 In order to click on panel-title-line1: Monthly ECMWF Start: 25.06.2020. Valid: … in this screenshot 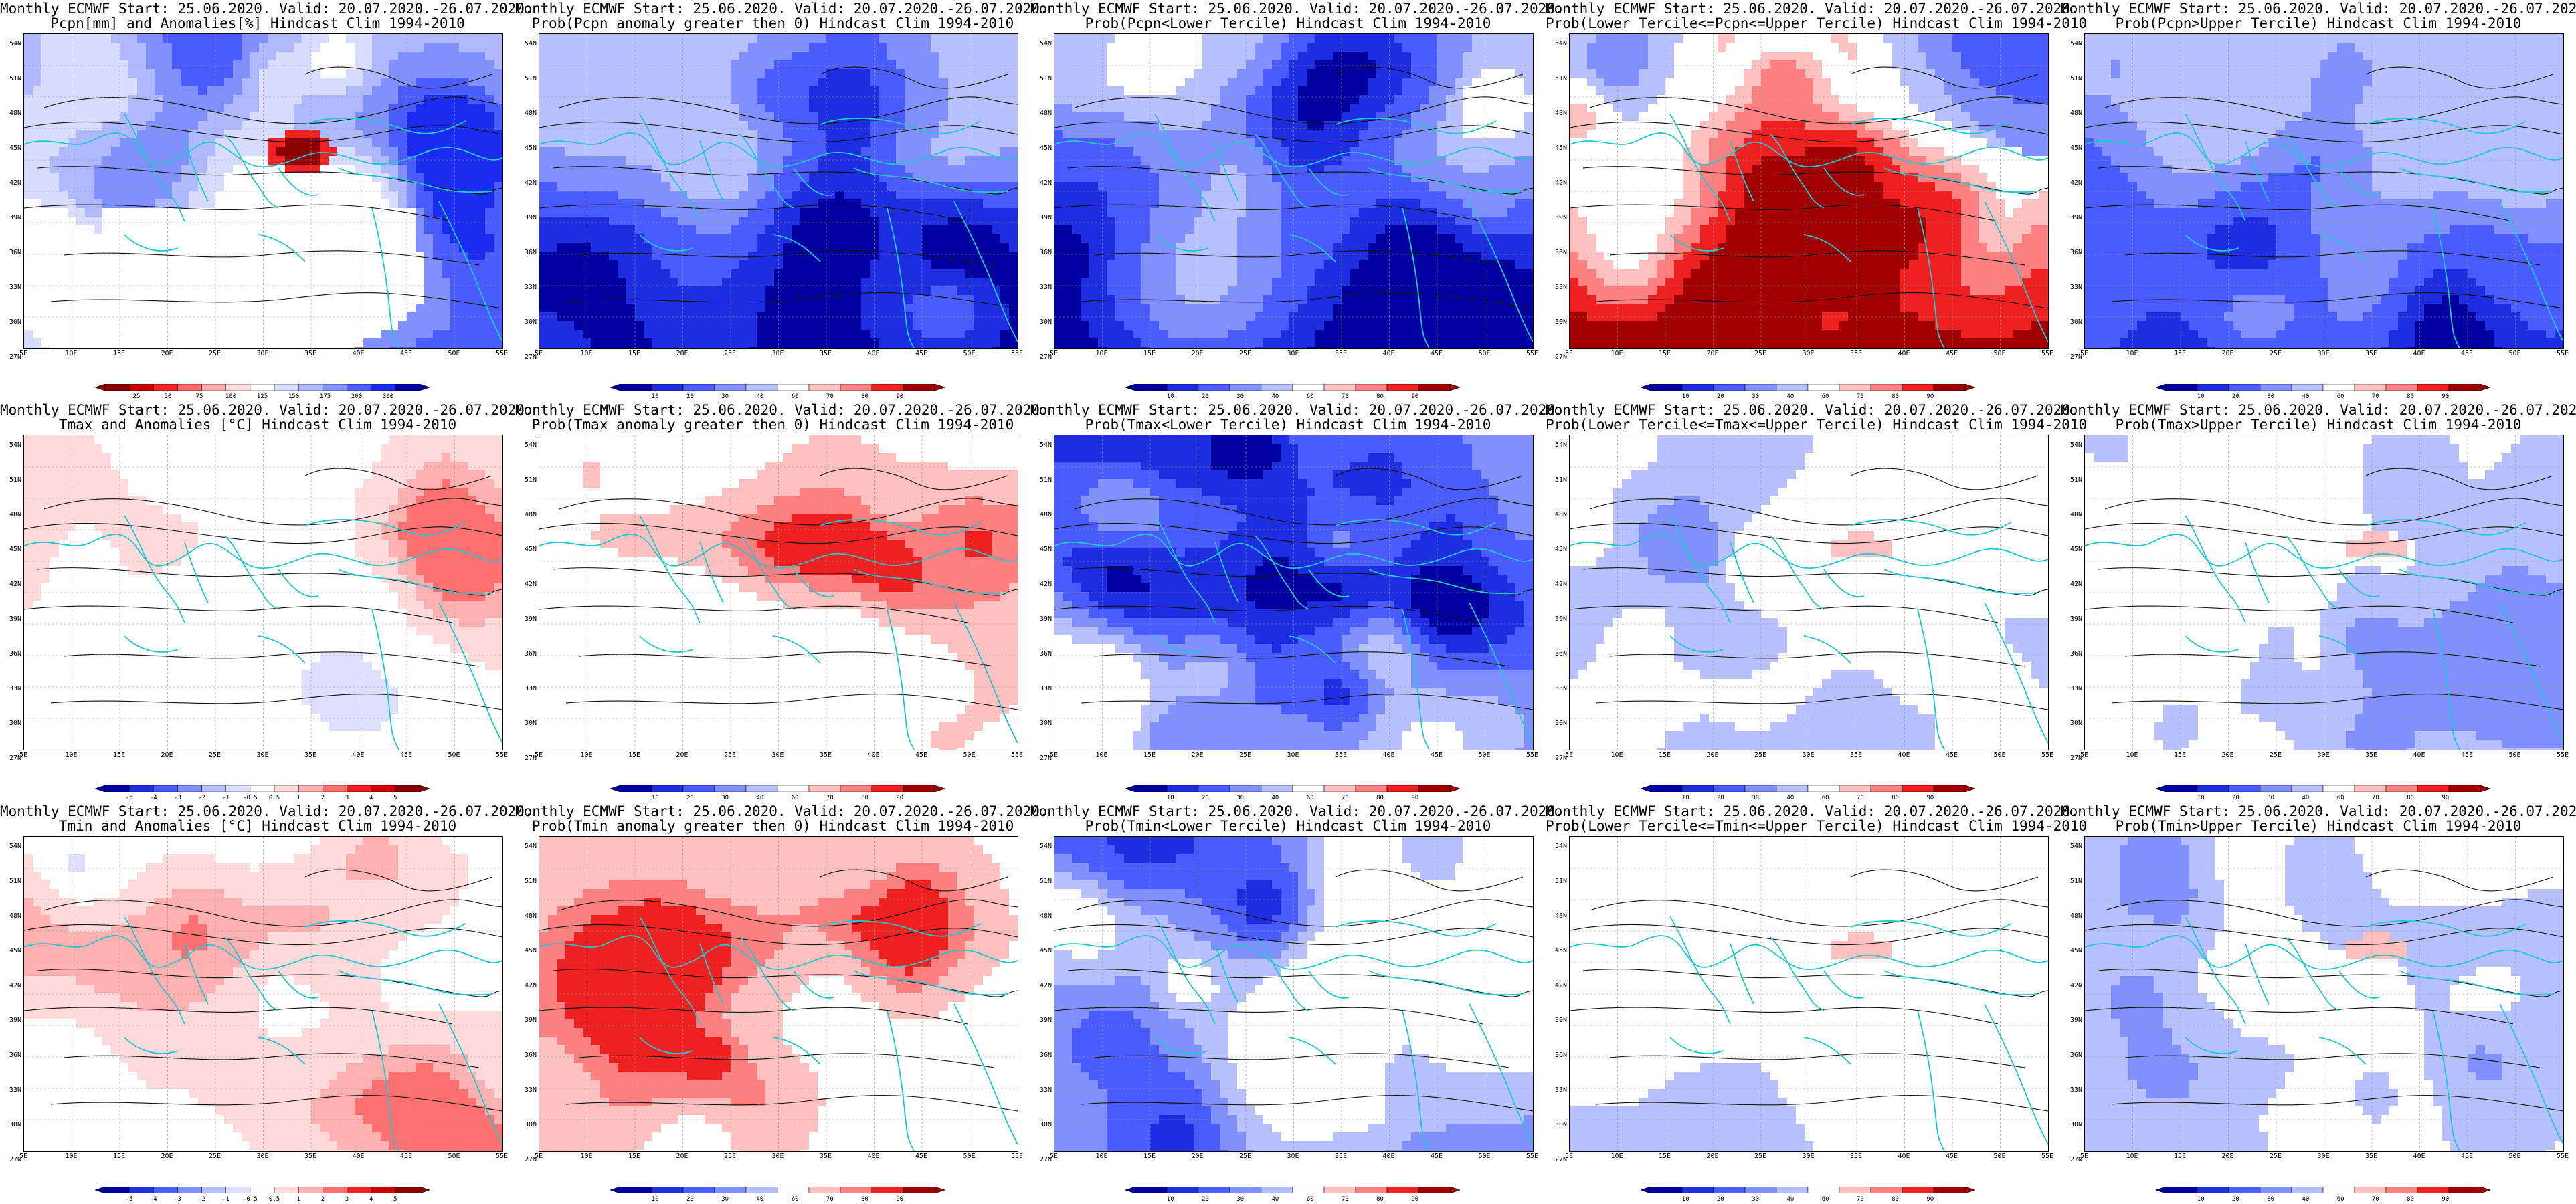, I will do `click(782, 811)`.